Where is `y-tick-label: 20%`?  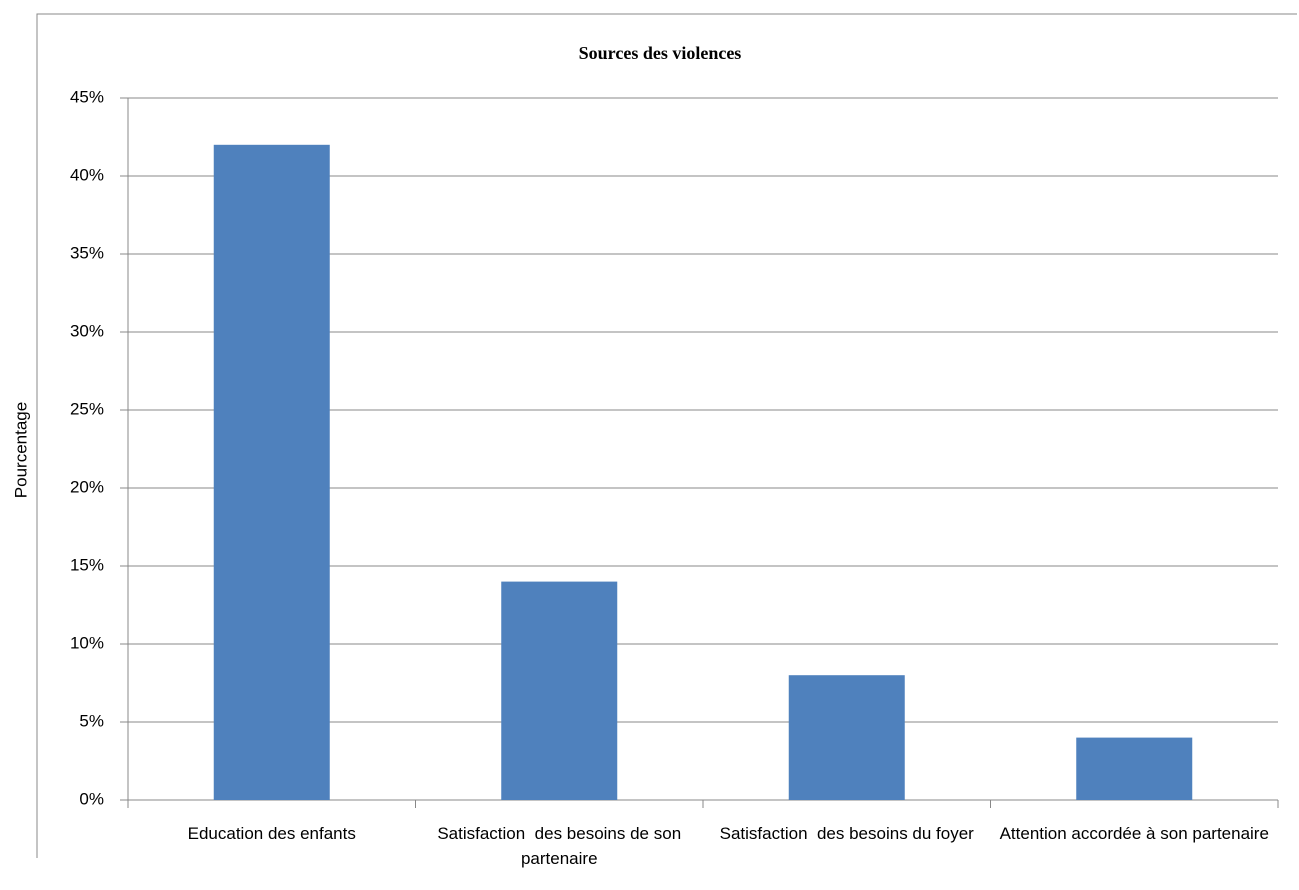 y-tick-label: 20% is located at coordinates (87, 486).